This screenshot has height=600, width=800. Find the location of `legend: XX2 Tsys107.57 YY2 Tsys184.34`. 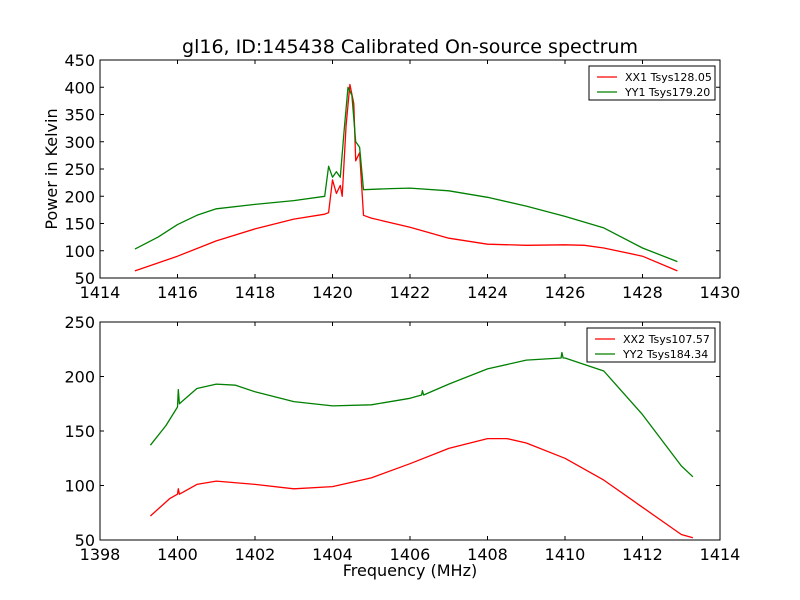

legend: XX2 Tsys107.57 YY2 Tsys184.34 is located at coordinates (651, 345).